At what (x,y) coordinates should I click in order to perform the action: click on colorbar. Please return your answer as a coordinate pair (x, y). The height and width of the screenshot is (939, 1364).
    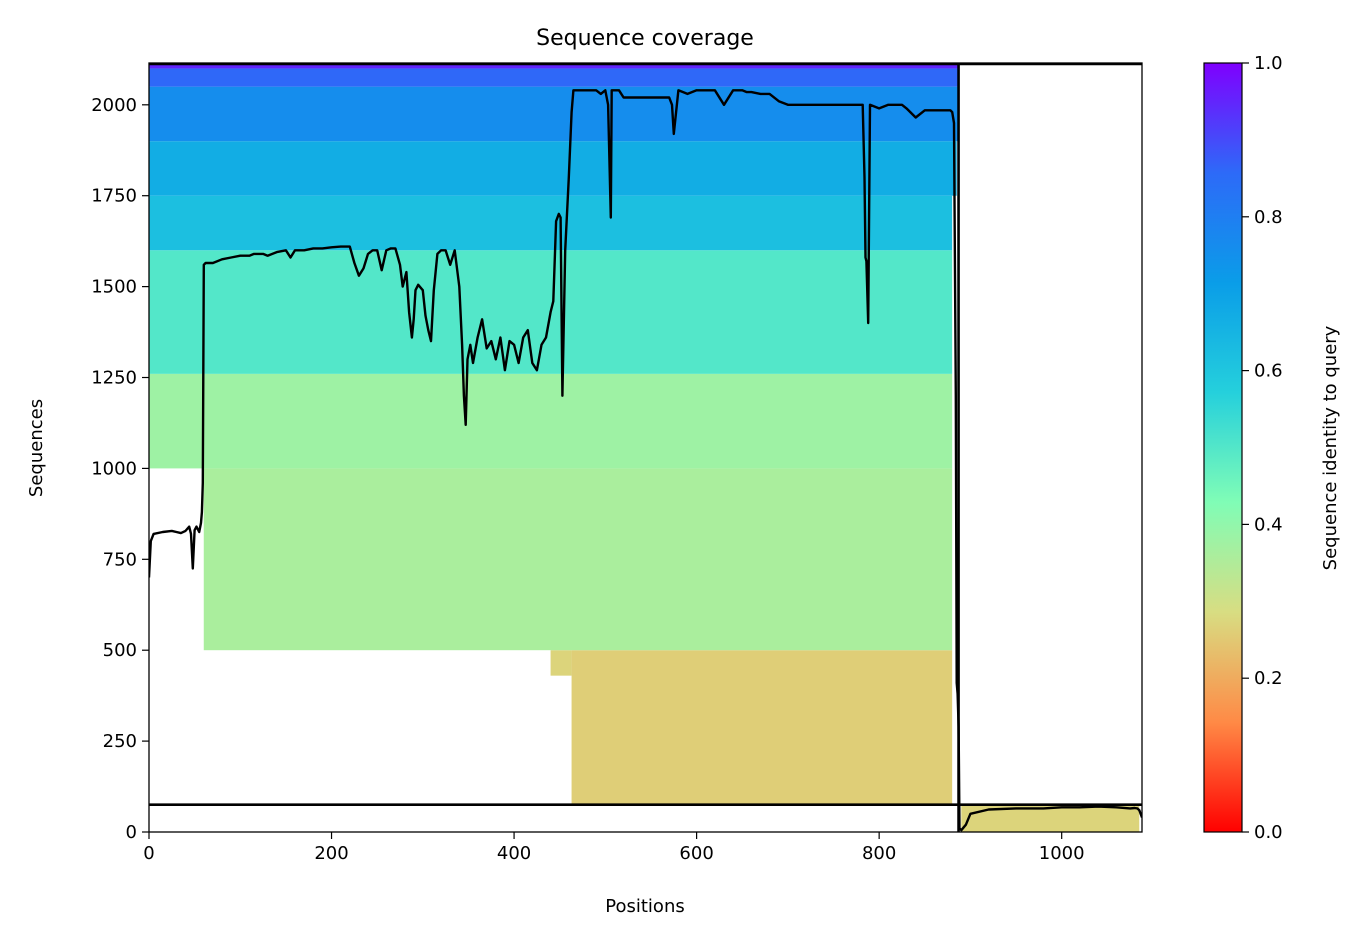
    Looking at the image, I should click on (1223, 447).